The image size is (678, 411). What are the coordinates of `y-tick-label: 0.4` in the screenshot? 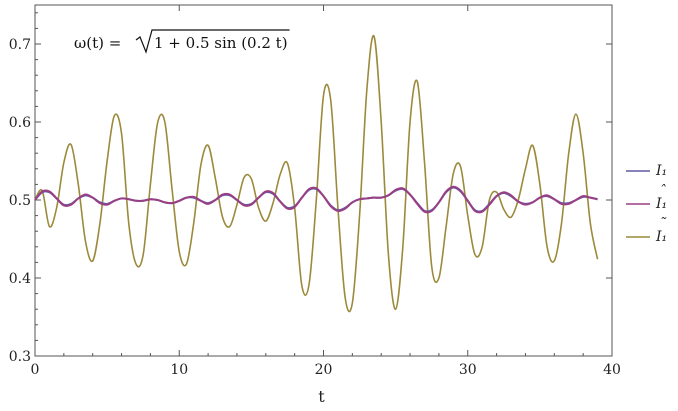 It's located at (20, 279).